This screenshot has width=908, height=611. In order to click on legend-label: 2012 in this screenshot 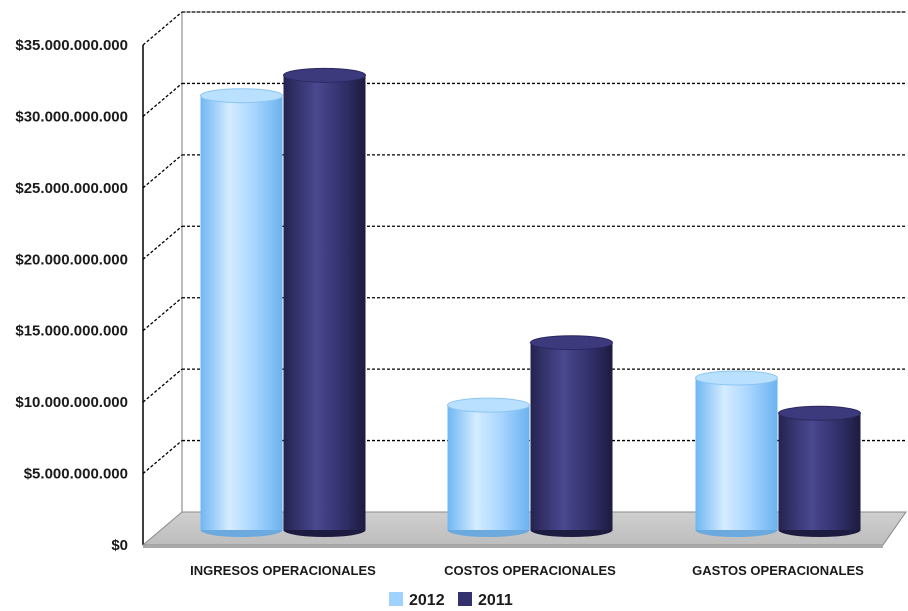, I will do `click(427, 600)`.